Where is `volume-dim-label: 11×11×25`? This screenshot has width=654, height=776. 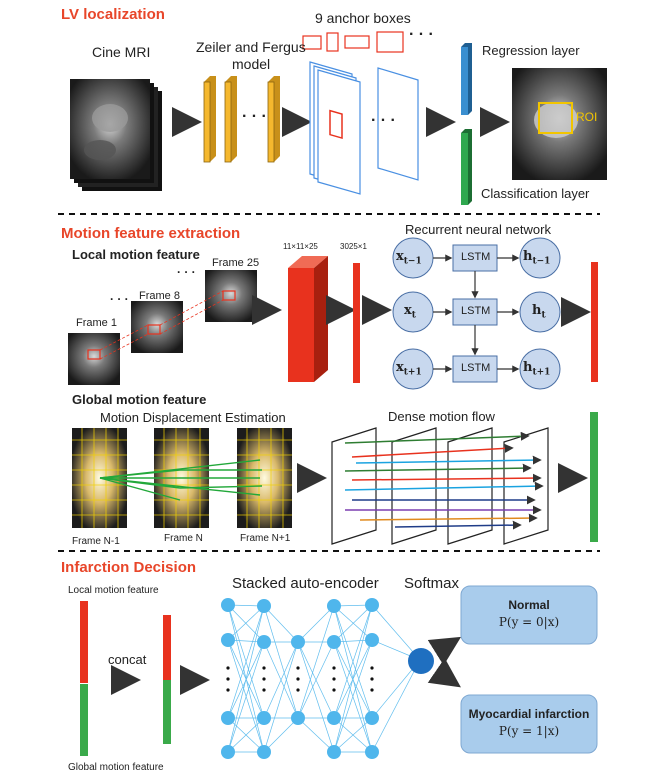
volume-dim-label: 11×11×25 is located at coordinates (300, 246).